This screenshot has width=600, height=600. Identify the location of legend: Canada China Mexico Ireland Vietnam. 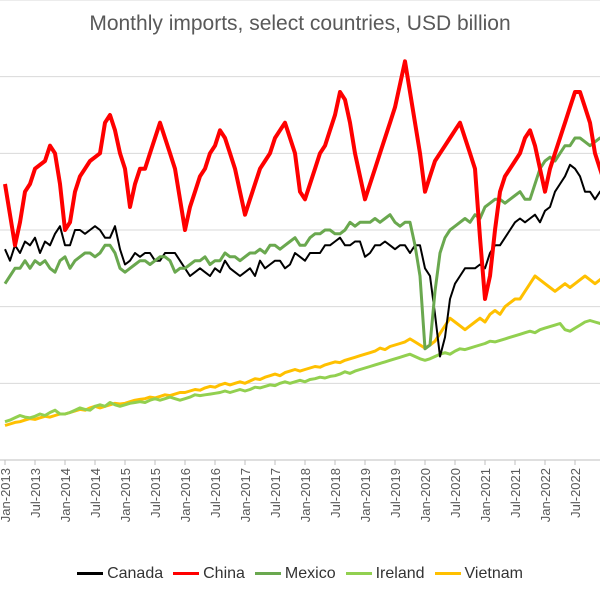
(300, 574).